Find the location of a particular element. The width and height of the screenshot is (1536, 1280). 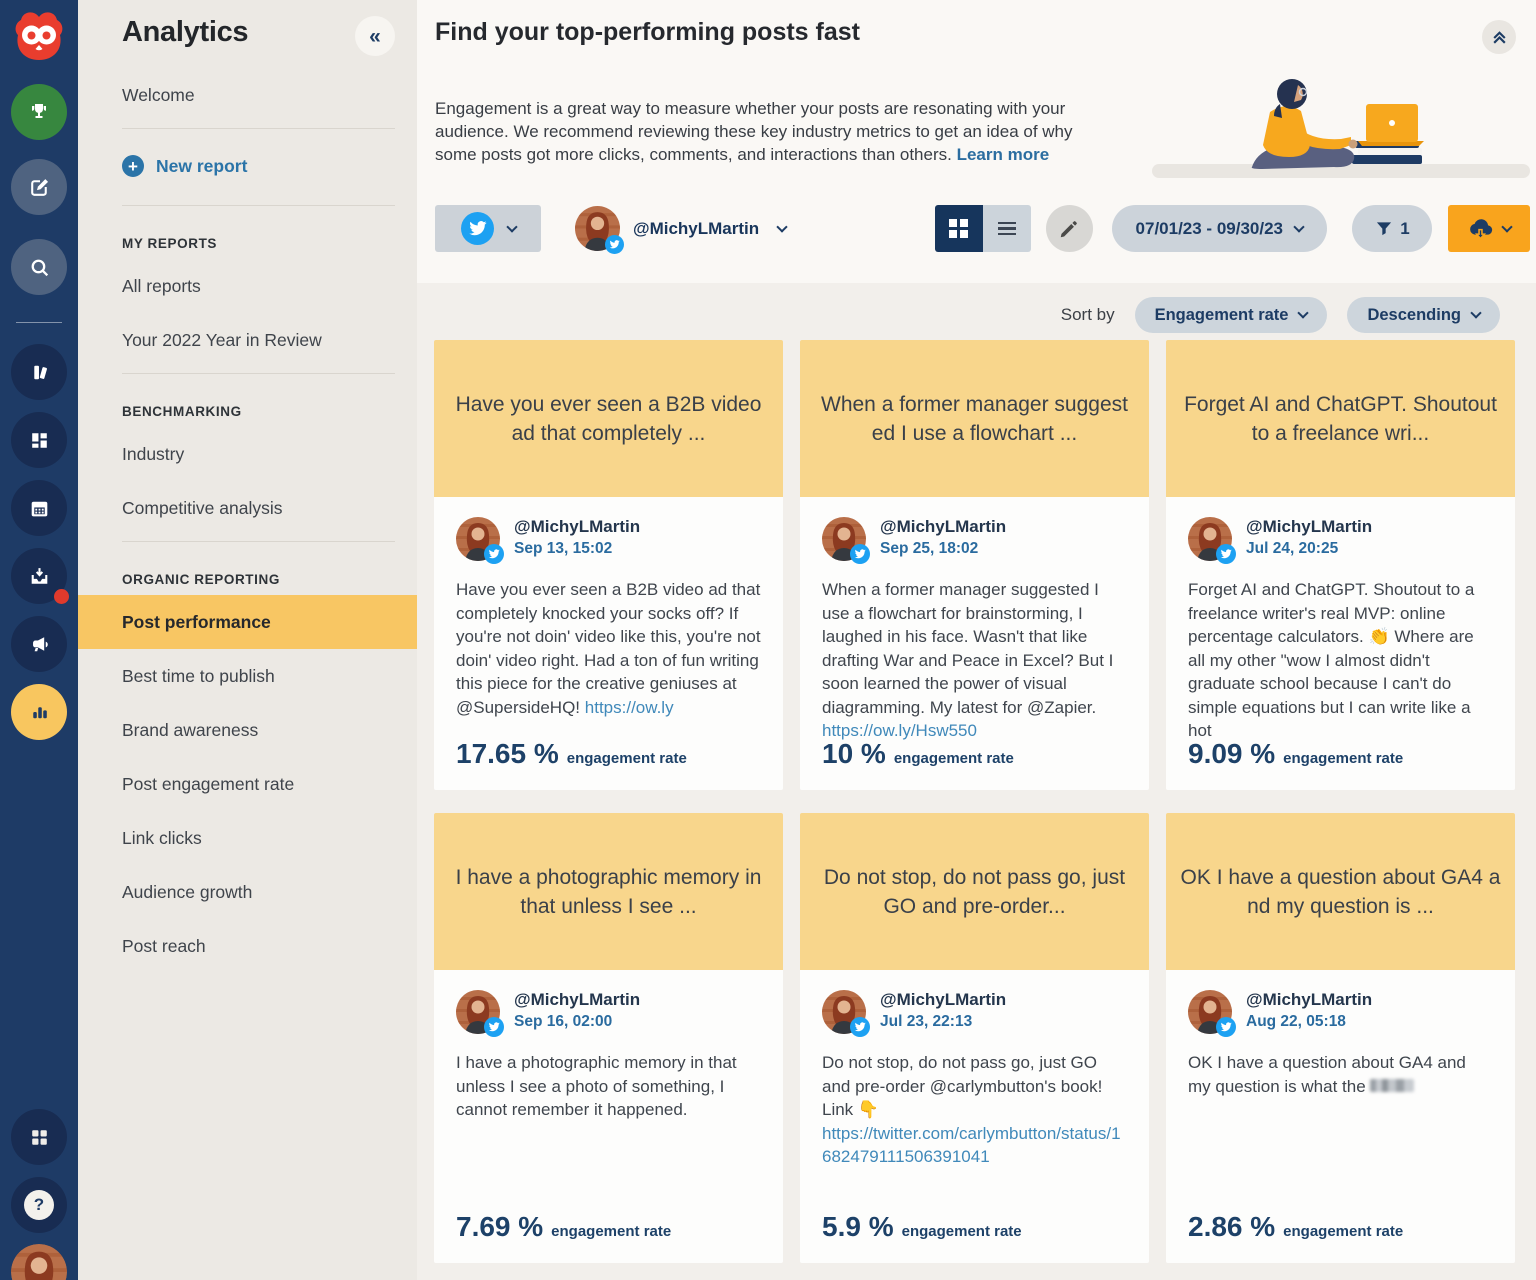

filter-count: 1 is located at coordinates (1405, 228).